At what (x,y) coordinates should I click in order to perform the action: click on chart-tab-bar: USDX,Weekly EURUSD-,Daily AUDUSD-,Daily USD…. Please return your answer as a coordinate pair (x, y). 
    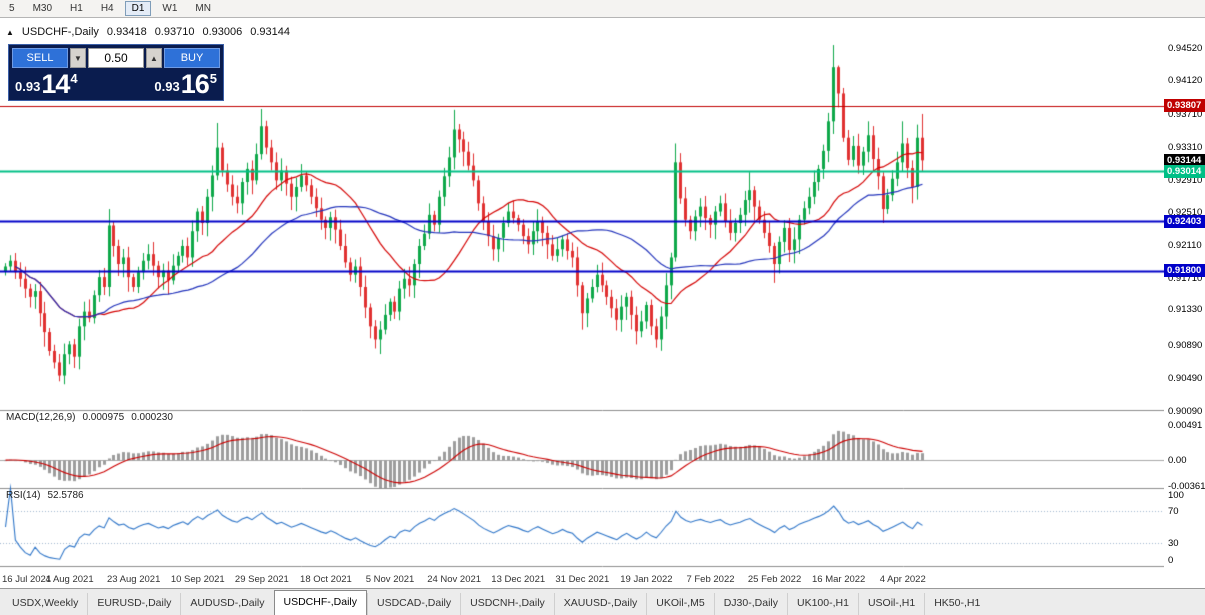
    Looking at the image, I should click on (602, 601).